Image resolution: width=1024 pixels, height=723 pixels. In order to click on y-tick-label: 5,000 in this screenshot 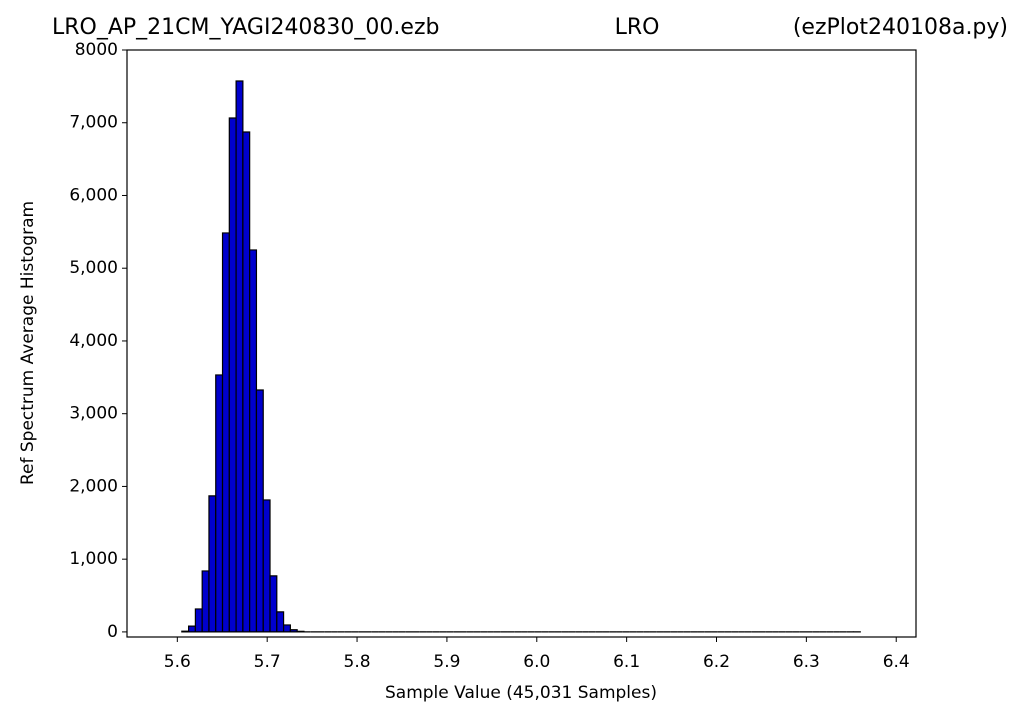, I will do `click(93, 268)`.